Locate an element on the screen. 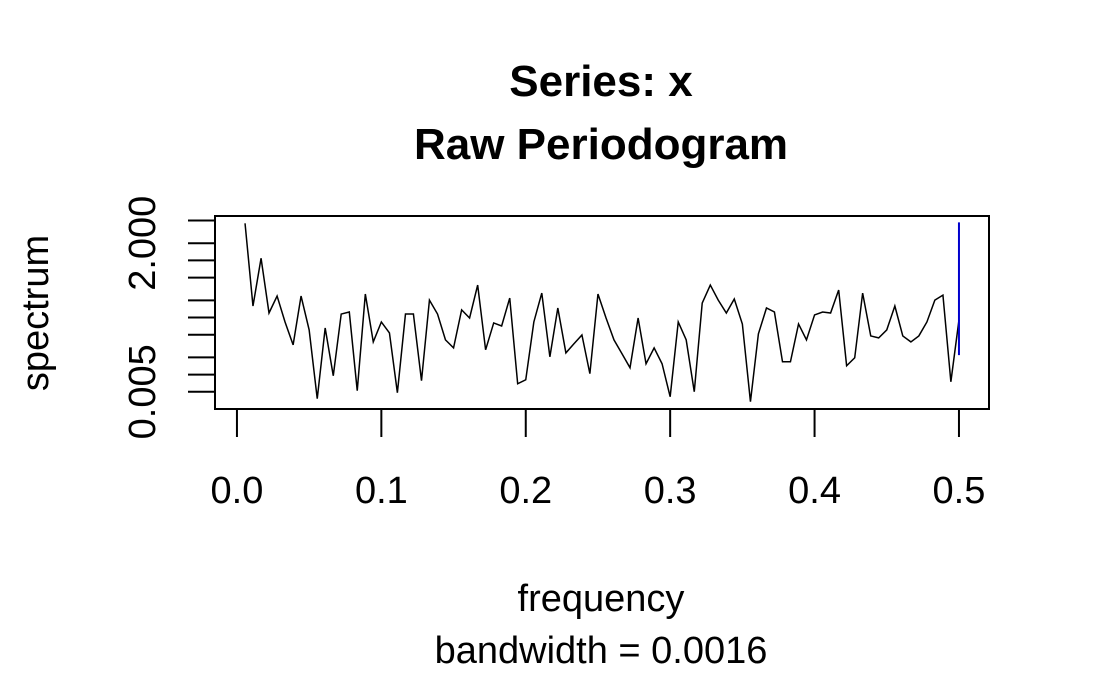 The image size is (1100, 684). x-tick-label: 0.4 is located at coordinates (814, 491).